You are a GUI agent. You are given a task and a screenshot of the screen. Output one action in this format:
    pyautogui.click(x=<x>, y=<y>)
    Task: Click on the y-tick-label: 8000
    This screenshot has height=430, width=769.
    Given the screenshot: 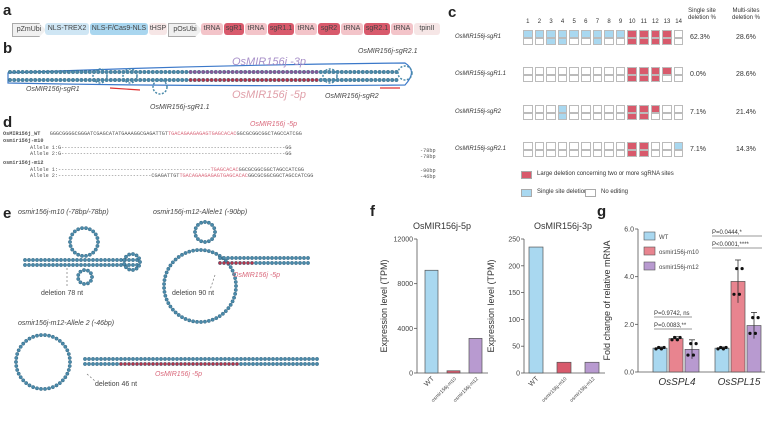 What is the action you would take?
    pyautogui.click(x=405, y=284)
    